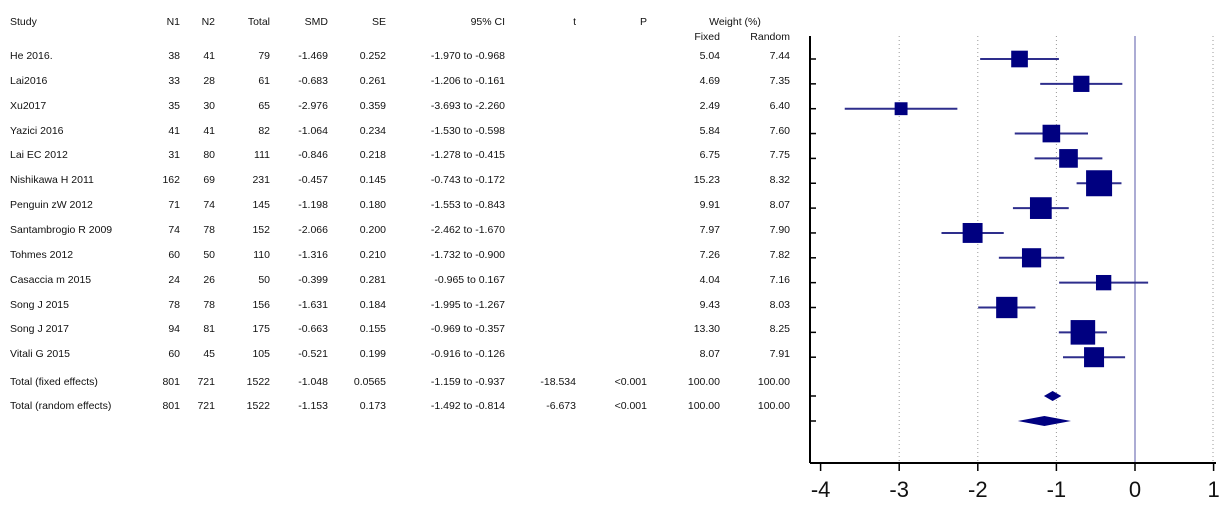  Describe the element at coordinates (54, 382) in the screenshot. I see `cell-study: Total (fixed effects)` at that location.